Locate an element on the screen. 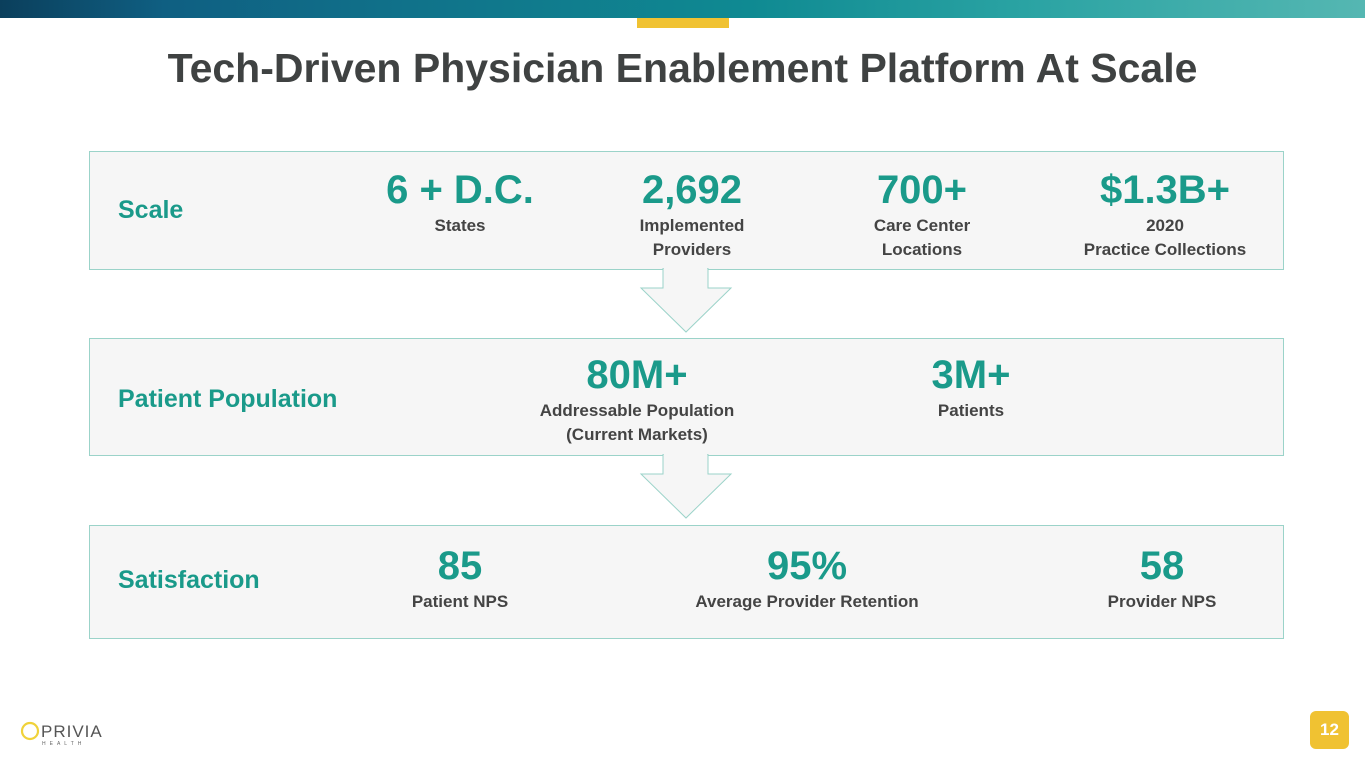 The height and width of the screenshot is (768, 1365). stat-caption: Average Provider Retention is located at coordinates (807, 601).